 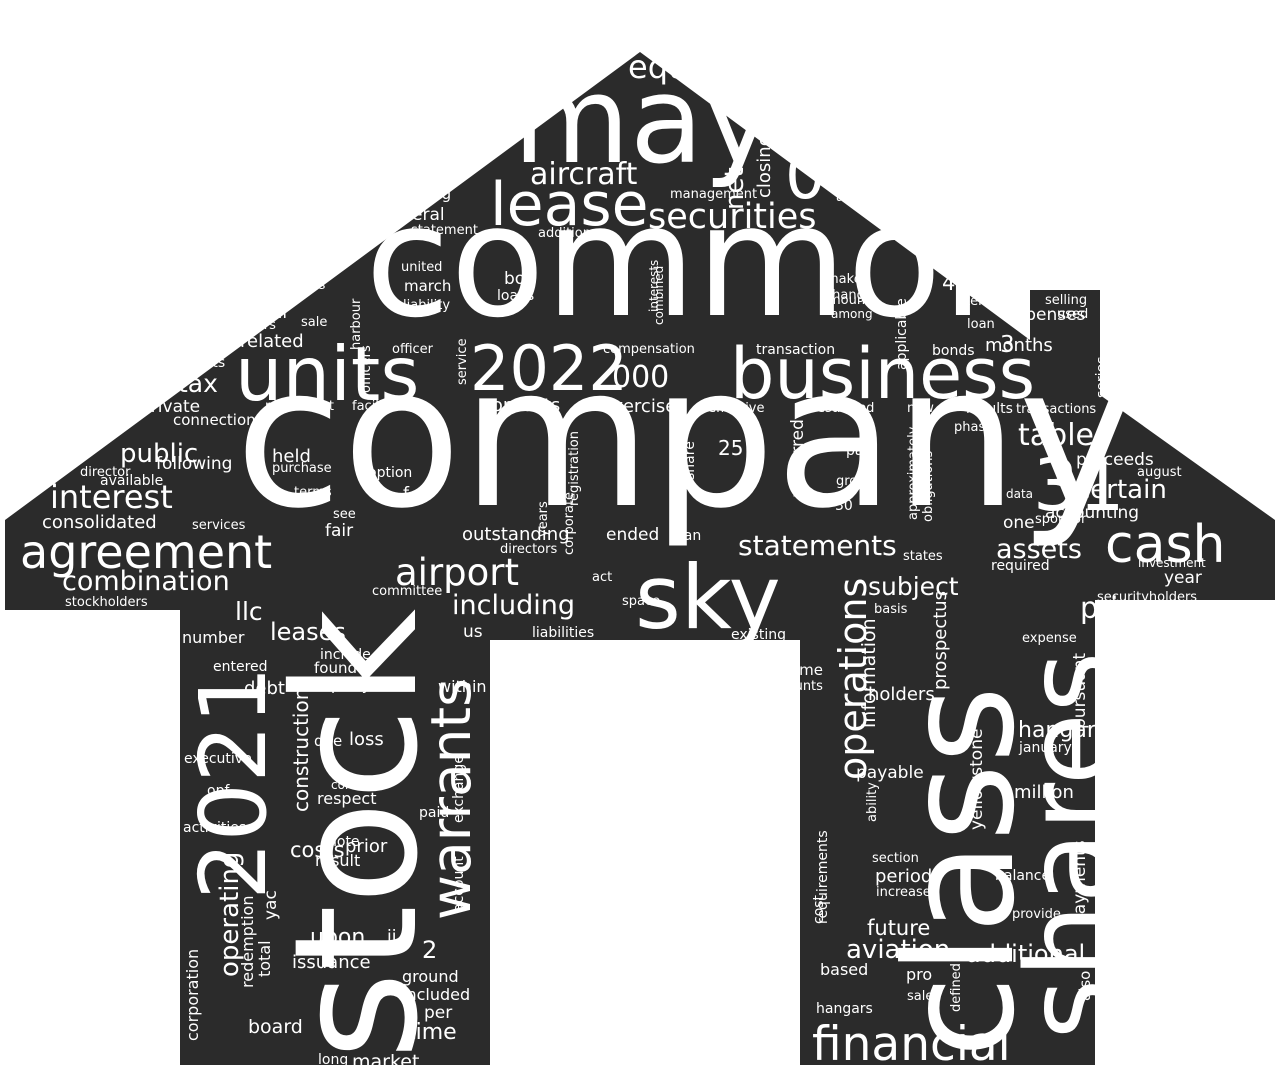 What do you see at coordinates (390, 473) in the screenshot?
I see `word-option: option` at bounding box center [390, 473].